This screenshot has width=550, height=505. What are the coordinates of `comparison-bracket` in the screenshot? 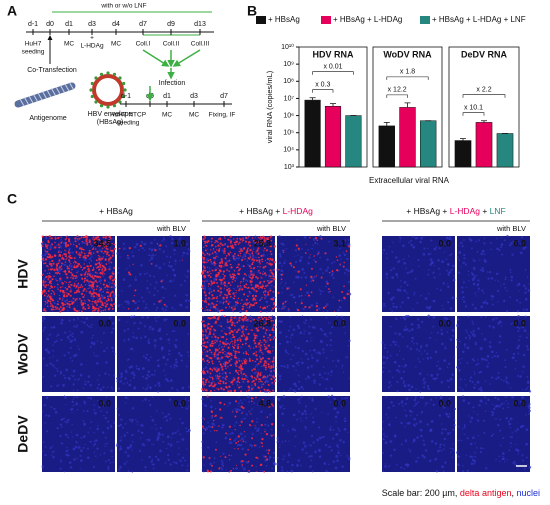 It's located at (333, 73).